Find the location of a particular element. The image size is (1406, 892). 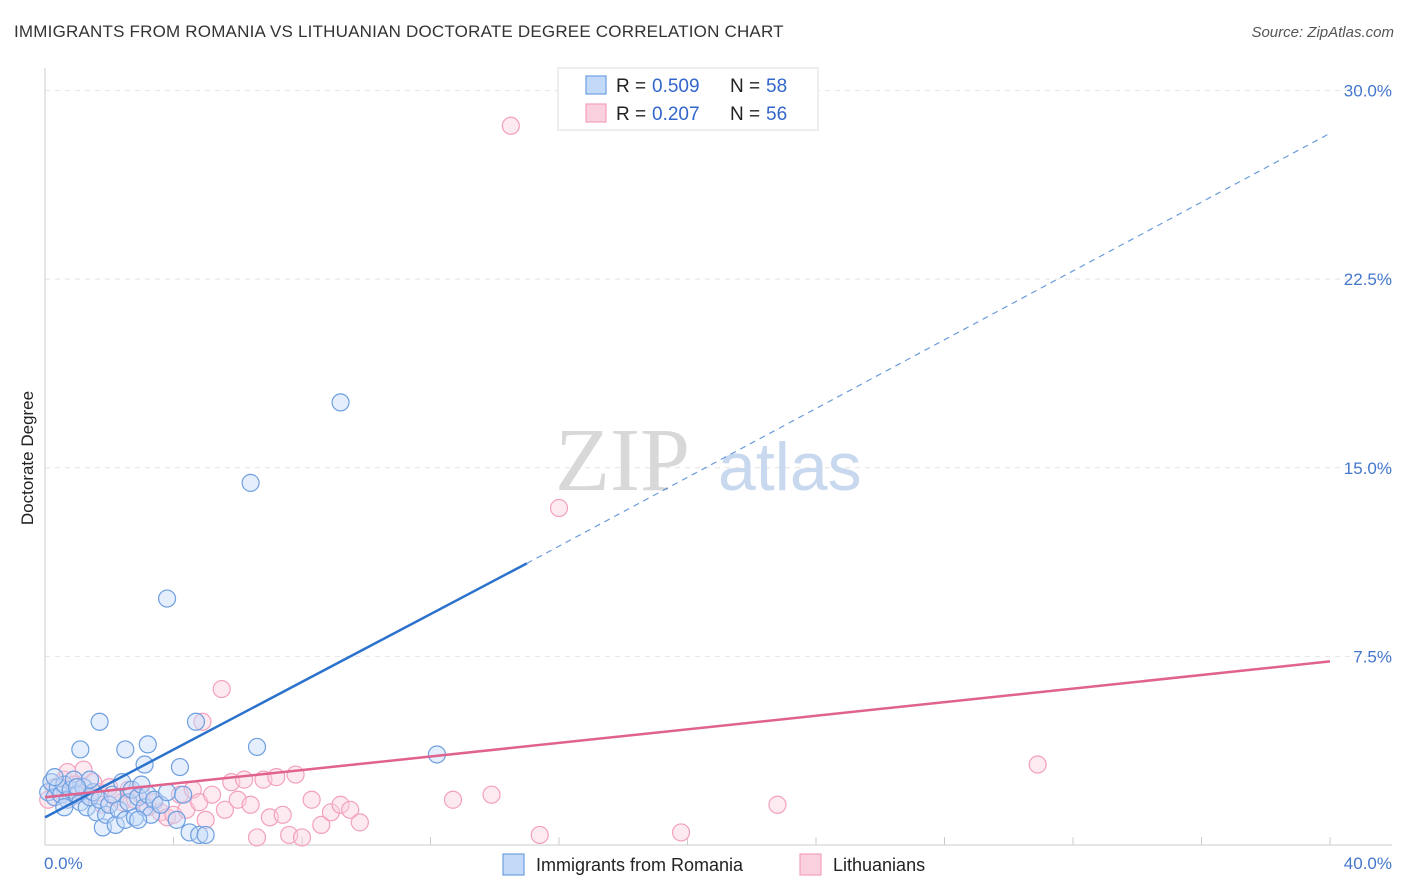

y-tick-label-2: 22.5% is located at coordinates (1368, 279).